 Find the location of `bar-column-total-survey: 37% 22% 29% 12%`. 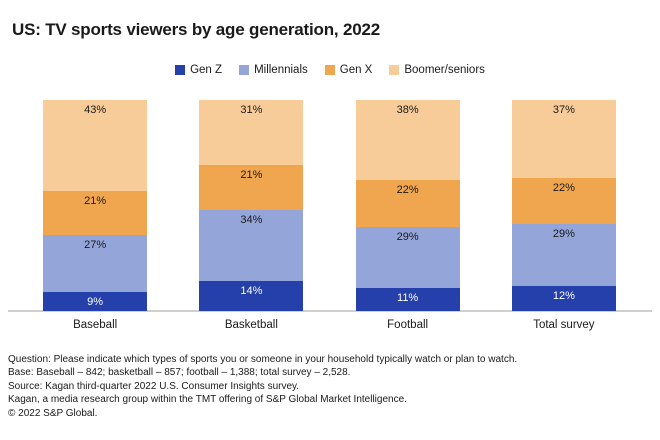

bar-column-total-survey: 37% 22% 29% 12% is located at coordinates (564, 205).